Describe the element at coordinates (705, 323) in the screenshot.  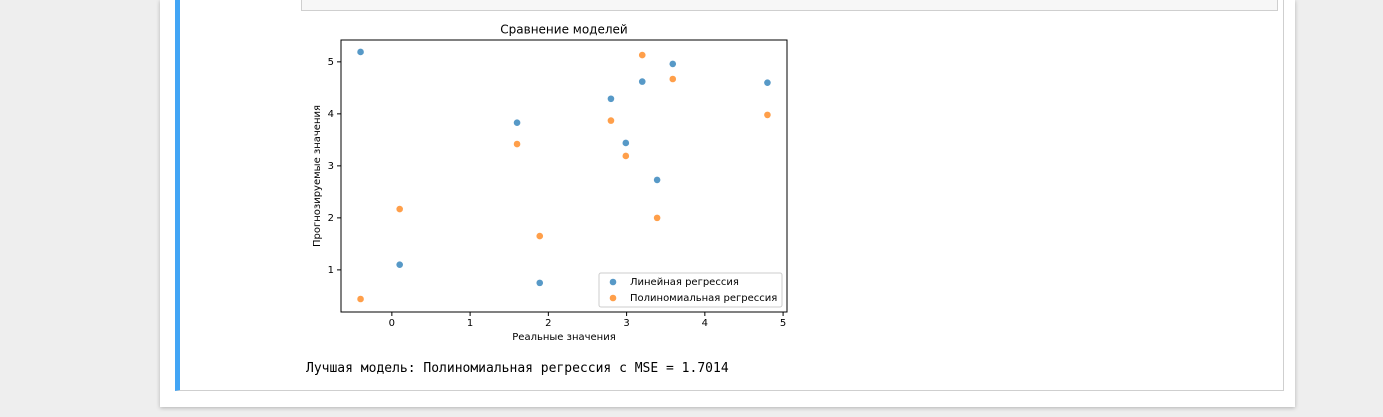
I see `x-tick-label: 4` at that location.